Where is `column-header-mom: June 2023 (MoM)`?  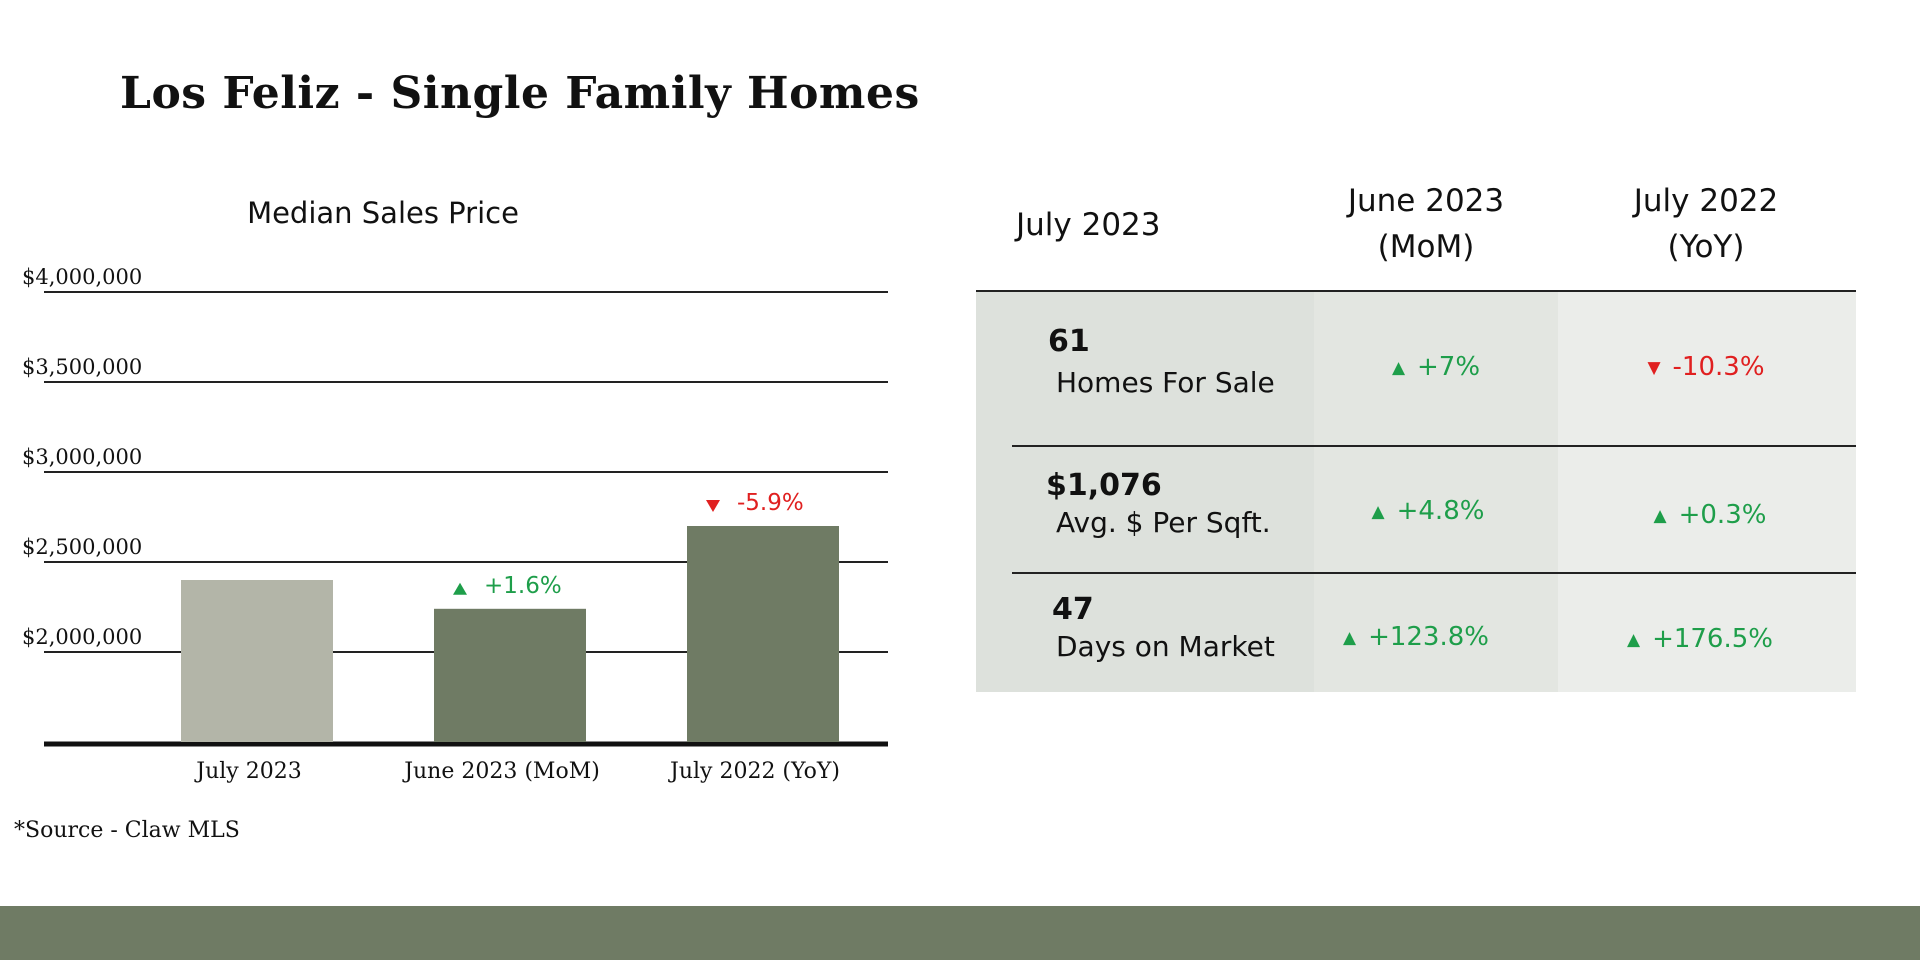 column-header-mom: June 2023 (MoM) is located at coordinates (1426, 224).